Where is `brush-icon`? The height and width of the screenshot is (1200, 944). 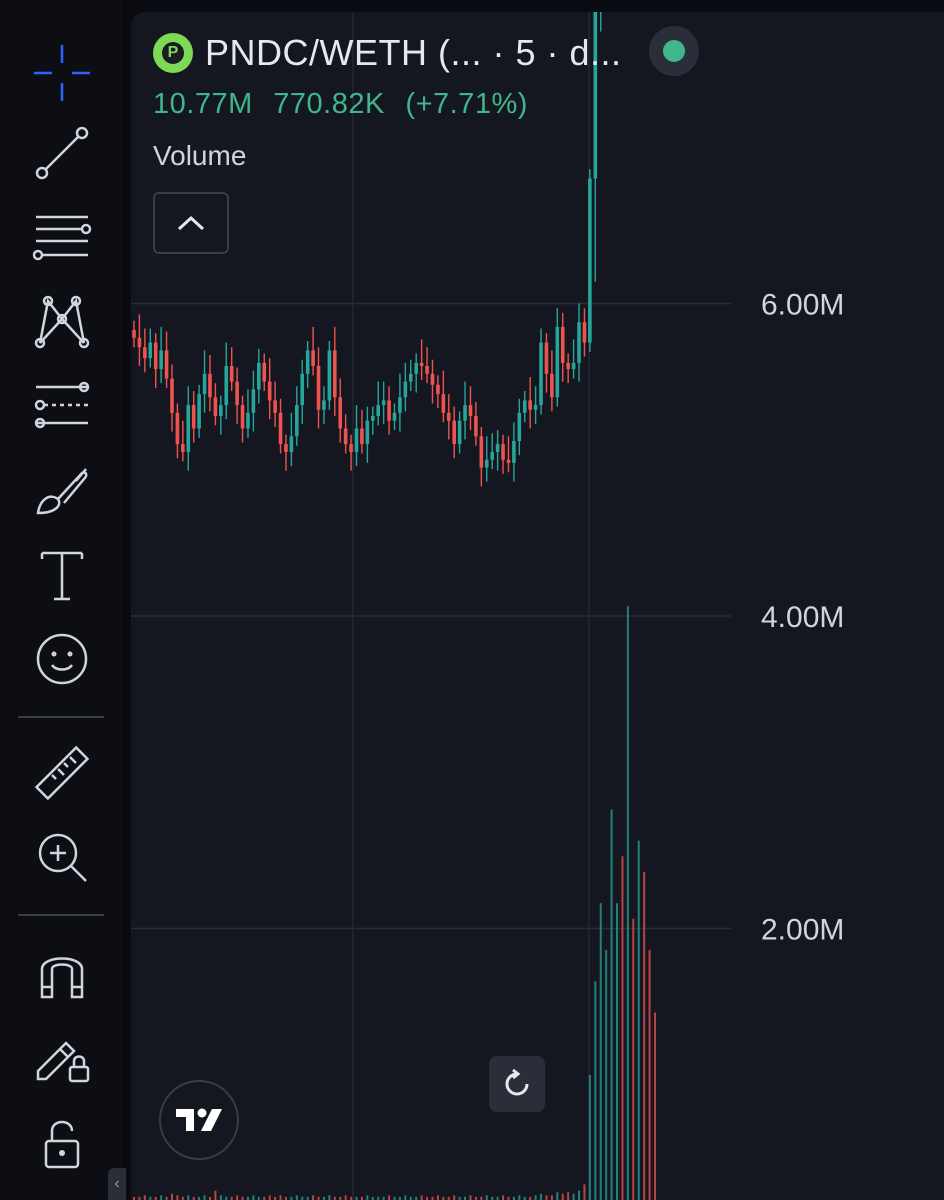 brush-icon is located at coordinates (62, 491).